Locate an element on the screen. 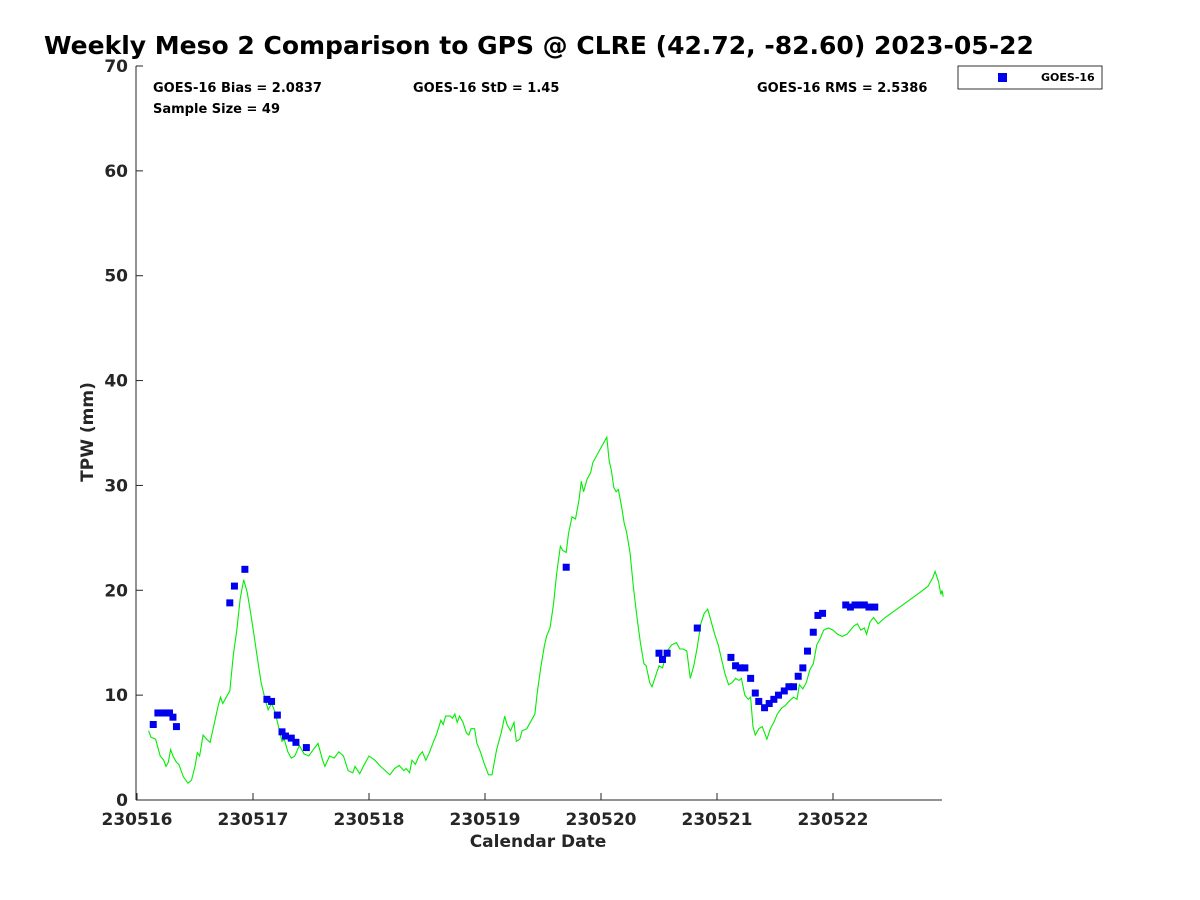  bias-stat: GOES-16 Bias = 2.0837 is located at coordinates (237, 88).